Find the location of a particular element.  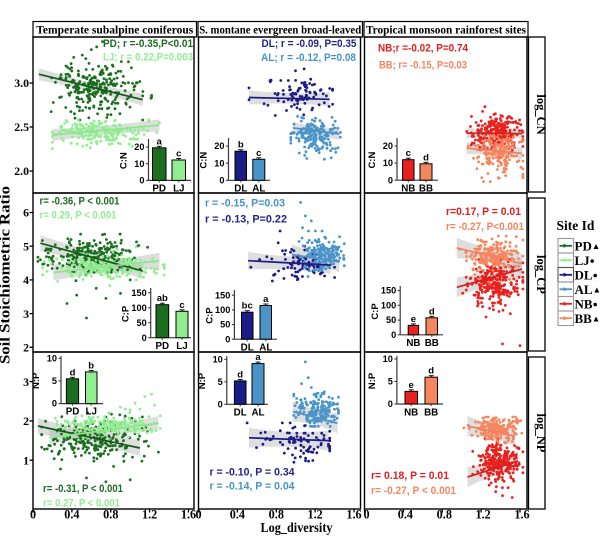

svg-text: log_CN is located at coordinates (541, 114).